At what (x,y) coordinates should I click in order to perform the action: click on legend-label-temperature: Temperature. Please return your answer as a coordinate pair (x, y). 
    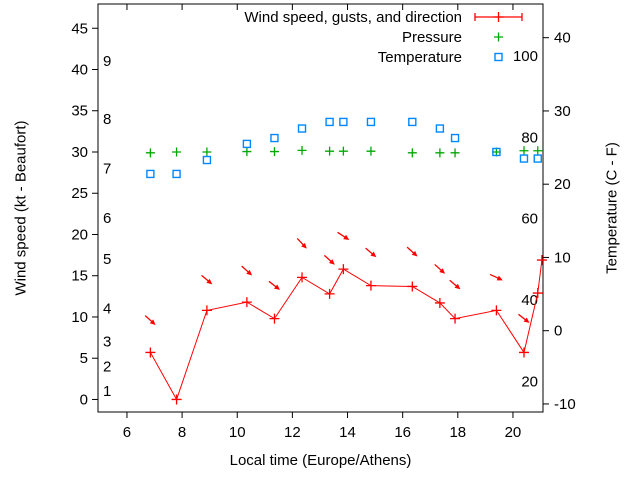
    Looking at the image, I should click on (419, 57).